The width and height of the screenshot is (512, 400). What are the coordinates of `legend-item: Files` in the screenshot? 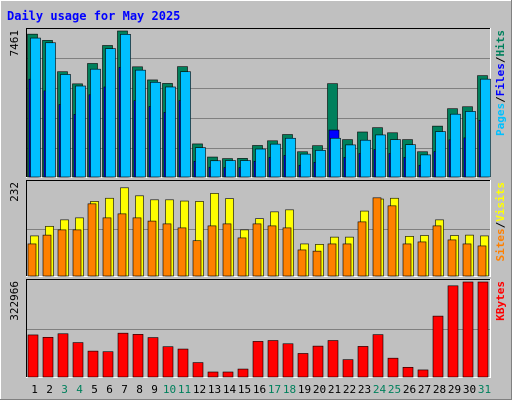 It's located at (500, 79).